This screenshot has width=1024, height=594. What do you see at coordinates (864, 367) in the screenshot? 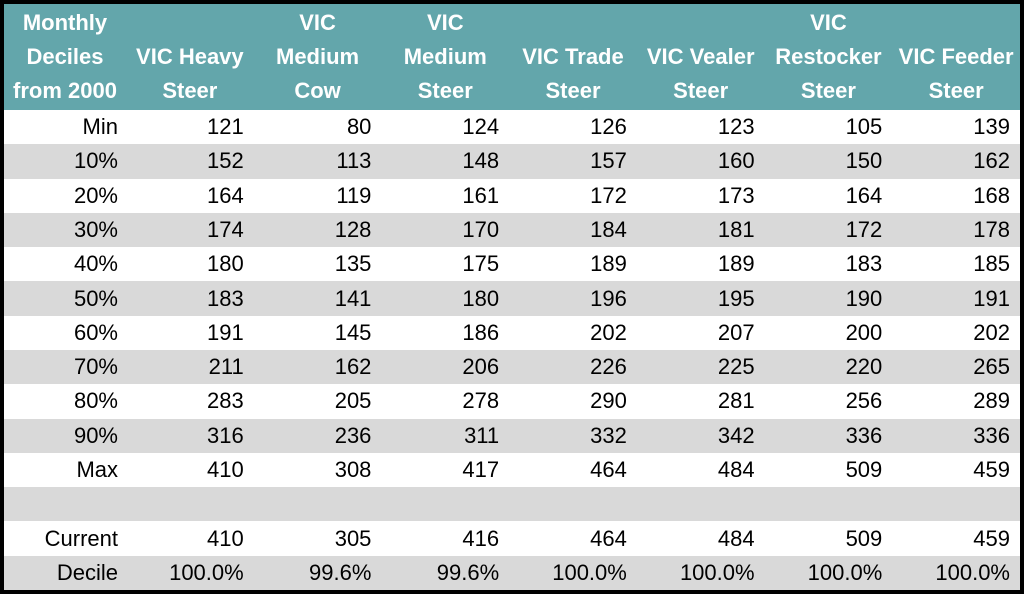
I see `value-cell: 220` at bounding box center [864, 367].